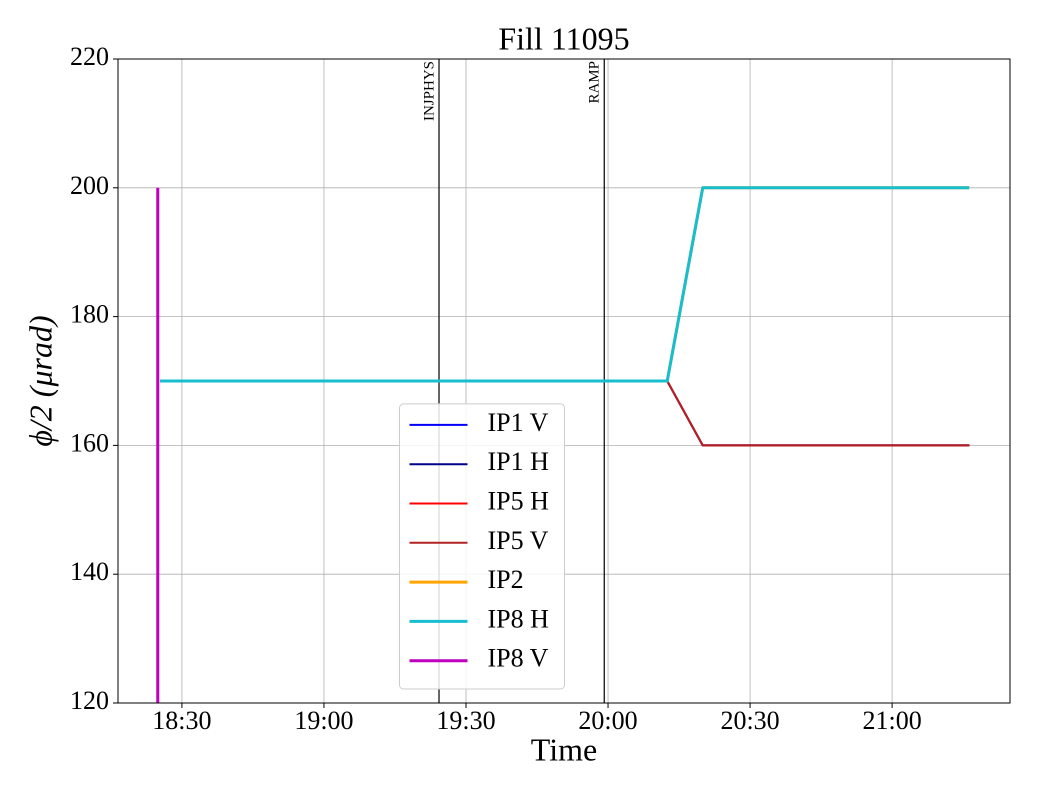 This screenshot has width=1040, height=800. I want to click on y-tick-label: 200, so click(89, 185).